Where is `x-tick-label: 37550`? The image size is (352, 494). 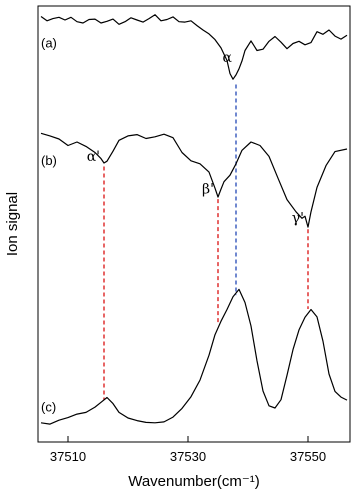
x-tick-label: 37550 is located at coordinates (308, 456).